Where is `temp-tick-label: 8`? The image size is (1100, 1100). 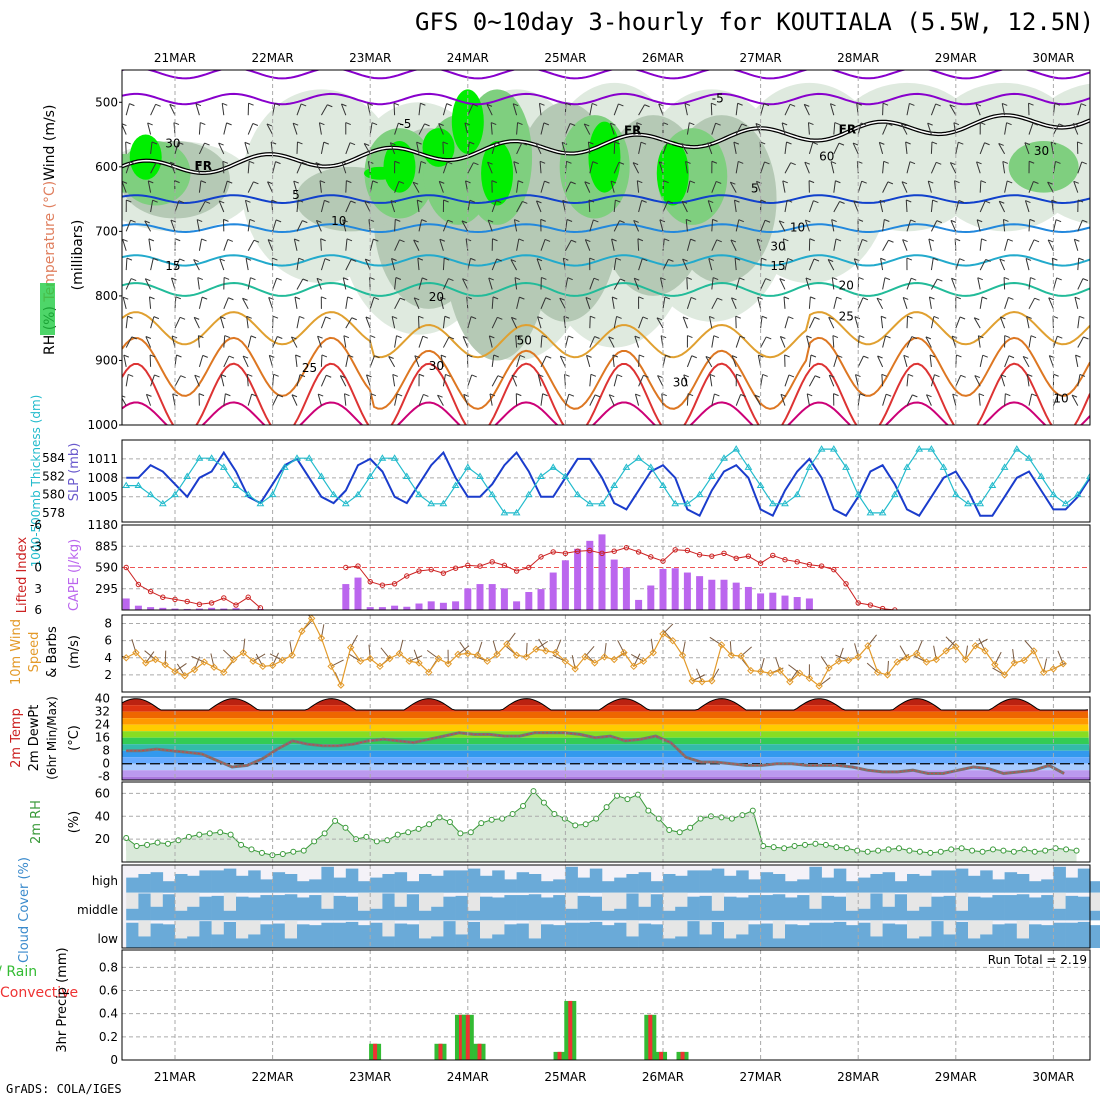
temp-tick-label: 8 is located at coordinates (106, 751).